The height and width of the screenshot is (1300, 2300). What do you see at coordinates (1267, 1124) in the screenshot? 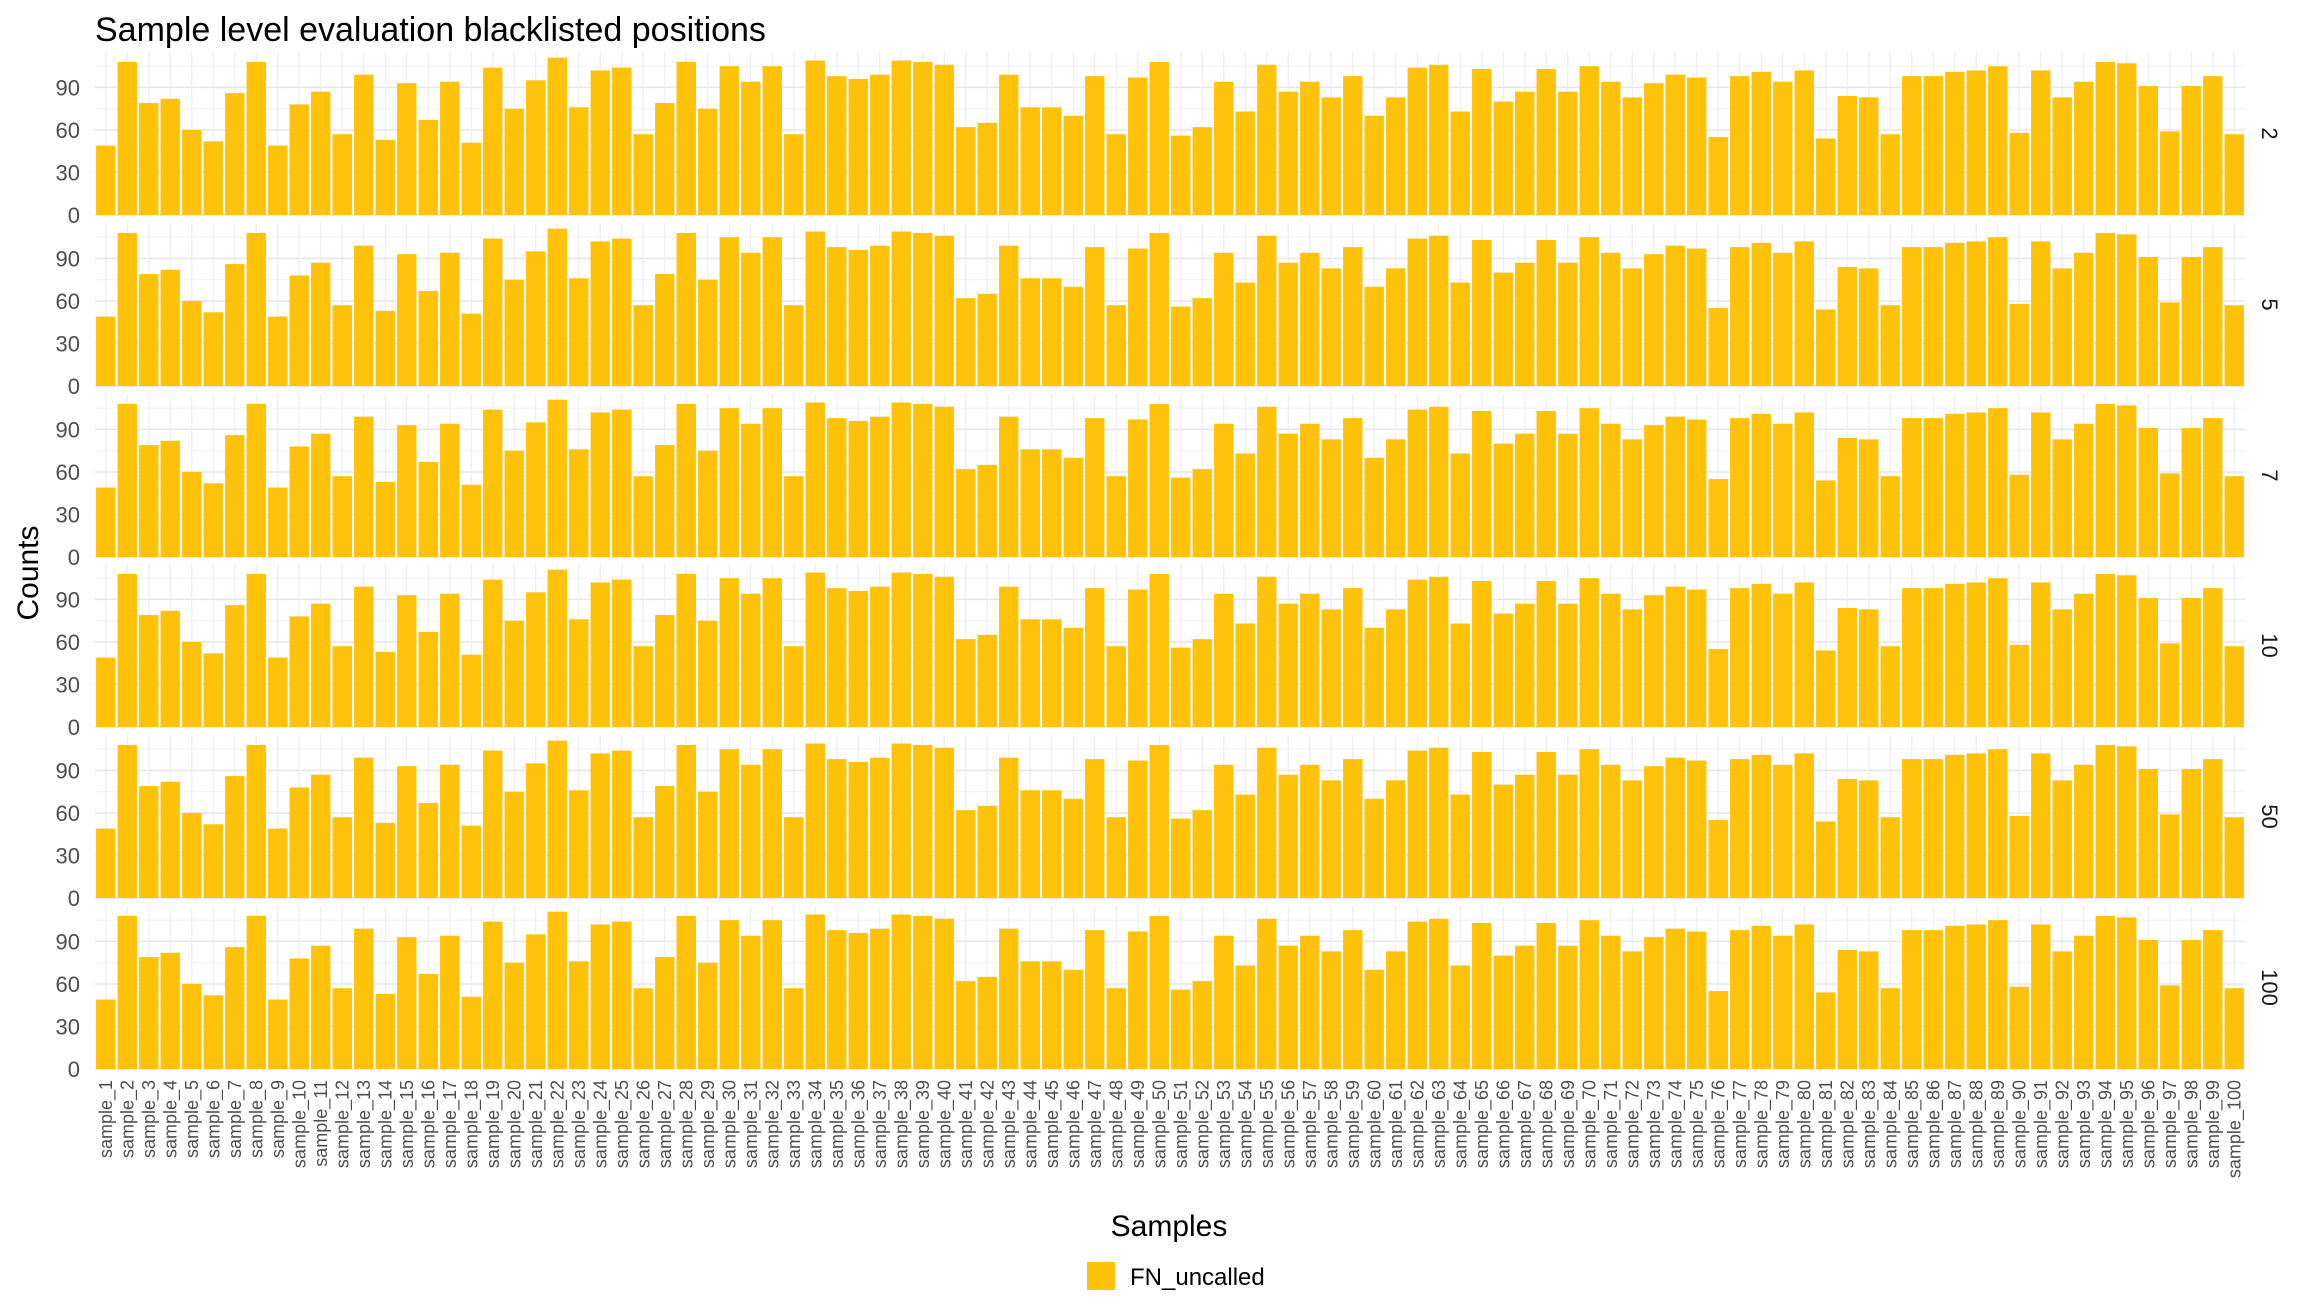
I see `x-tick-label: sample_55` at bounding box center [1267, 1124].